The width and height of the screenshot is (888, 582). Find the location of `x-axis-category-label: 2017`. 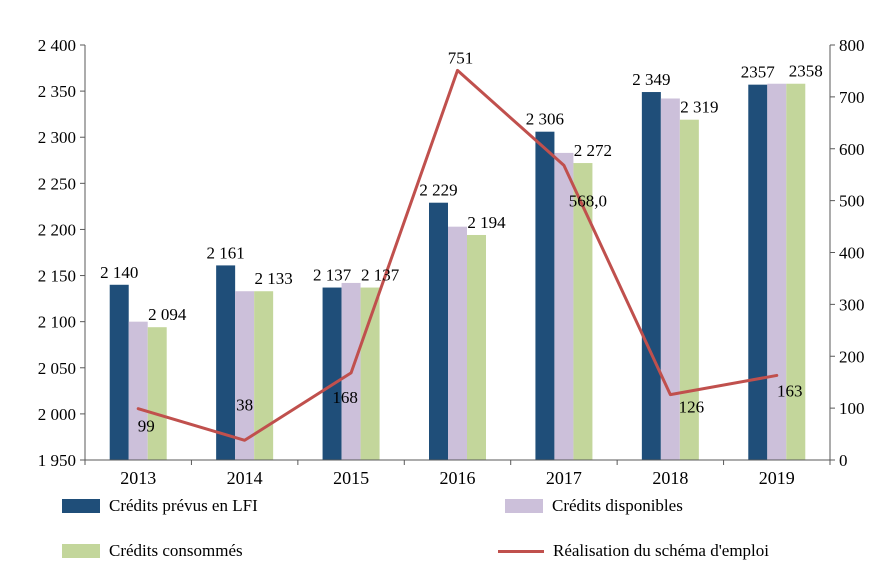

x-axis-category-label: 2017 is located at coordinates (564, 478).